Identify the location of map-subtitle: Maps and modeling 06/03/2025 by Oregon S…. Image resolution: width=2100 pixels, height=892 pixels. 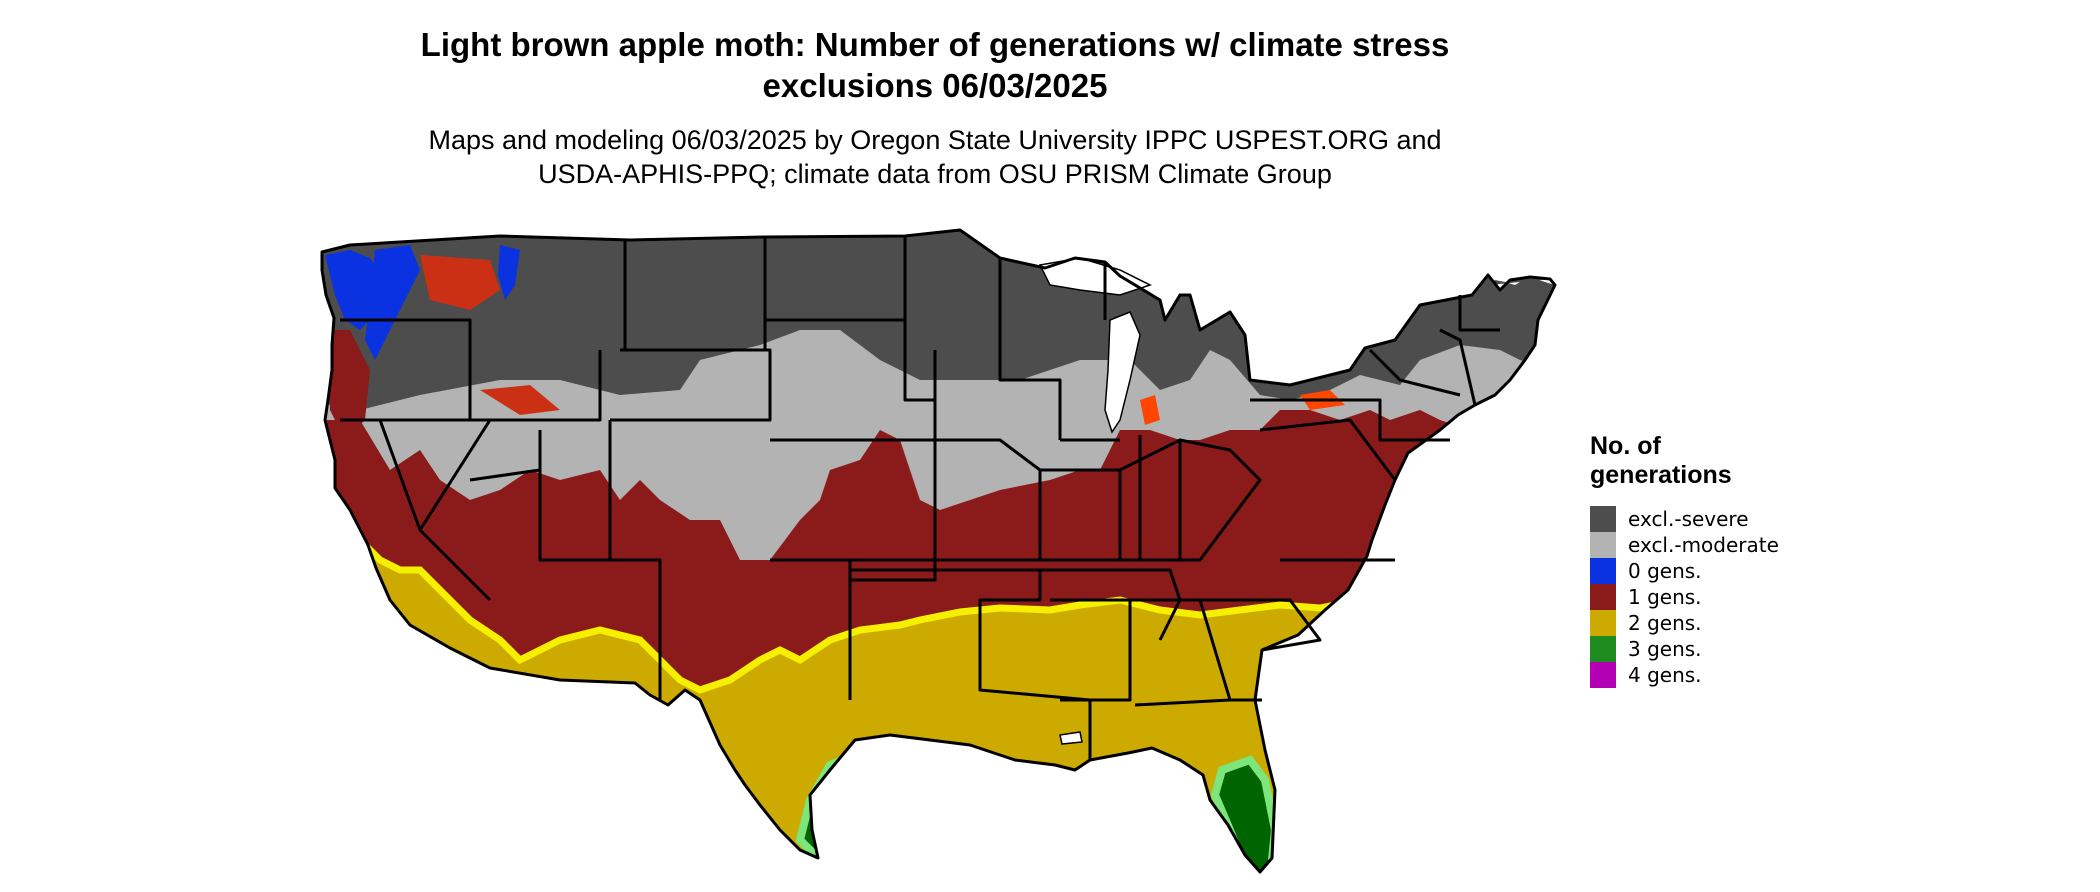
(935, 157).